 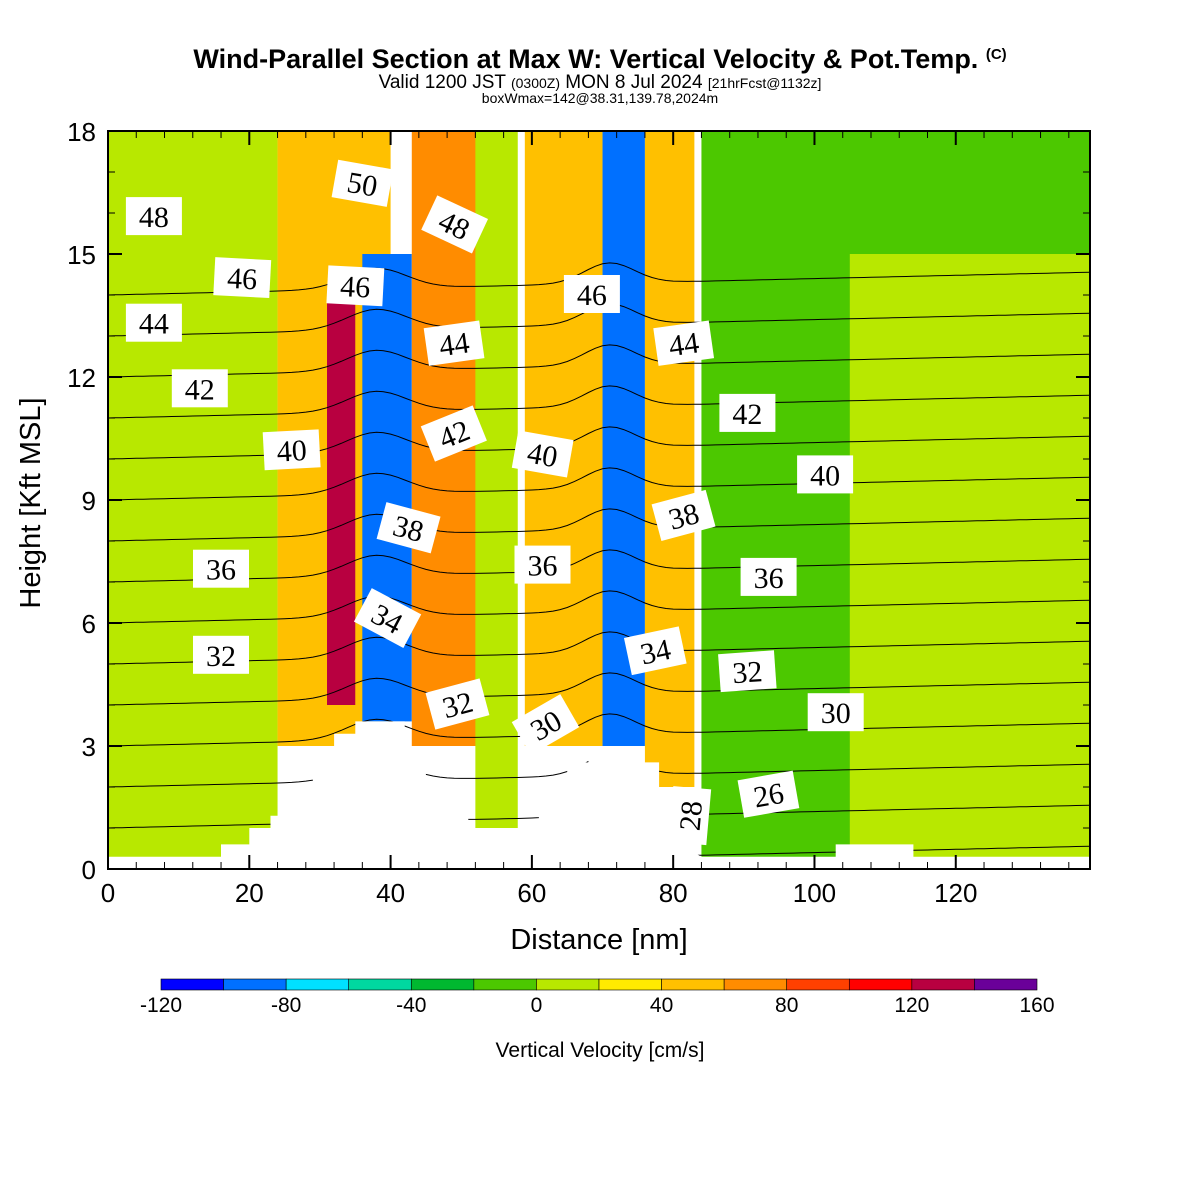 I want to click on valid-utc: (0300Z), so click(x=535, y=83).